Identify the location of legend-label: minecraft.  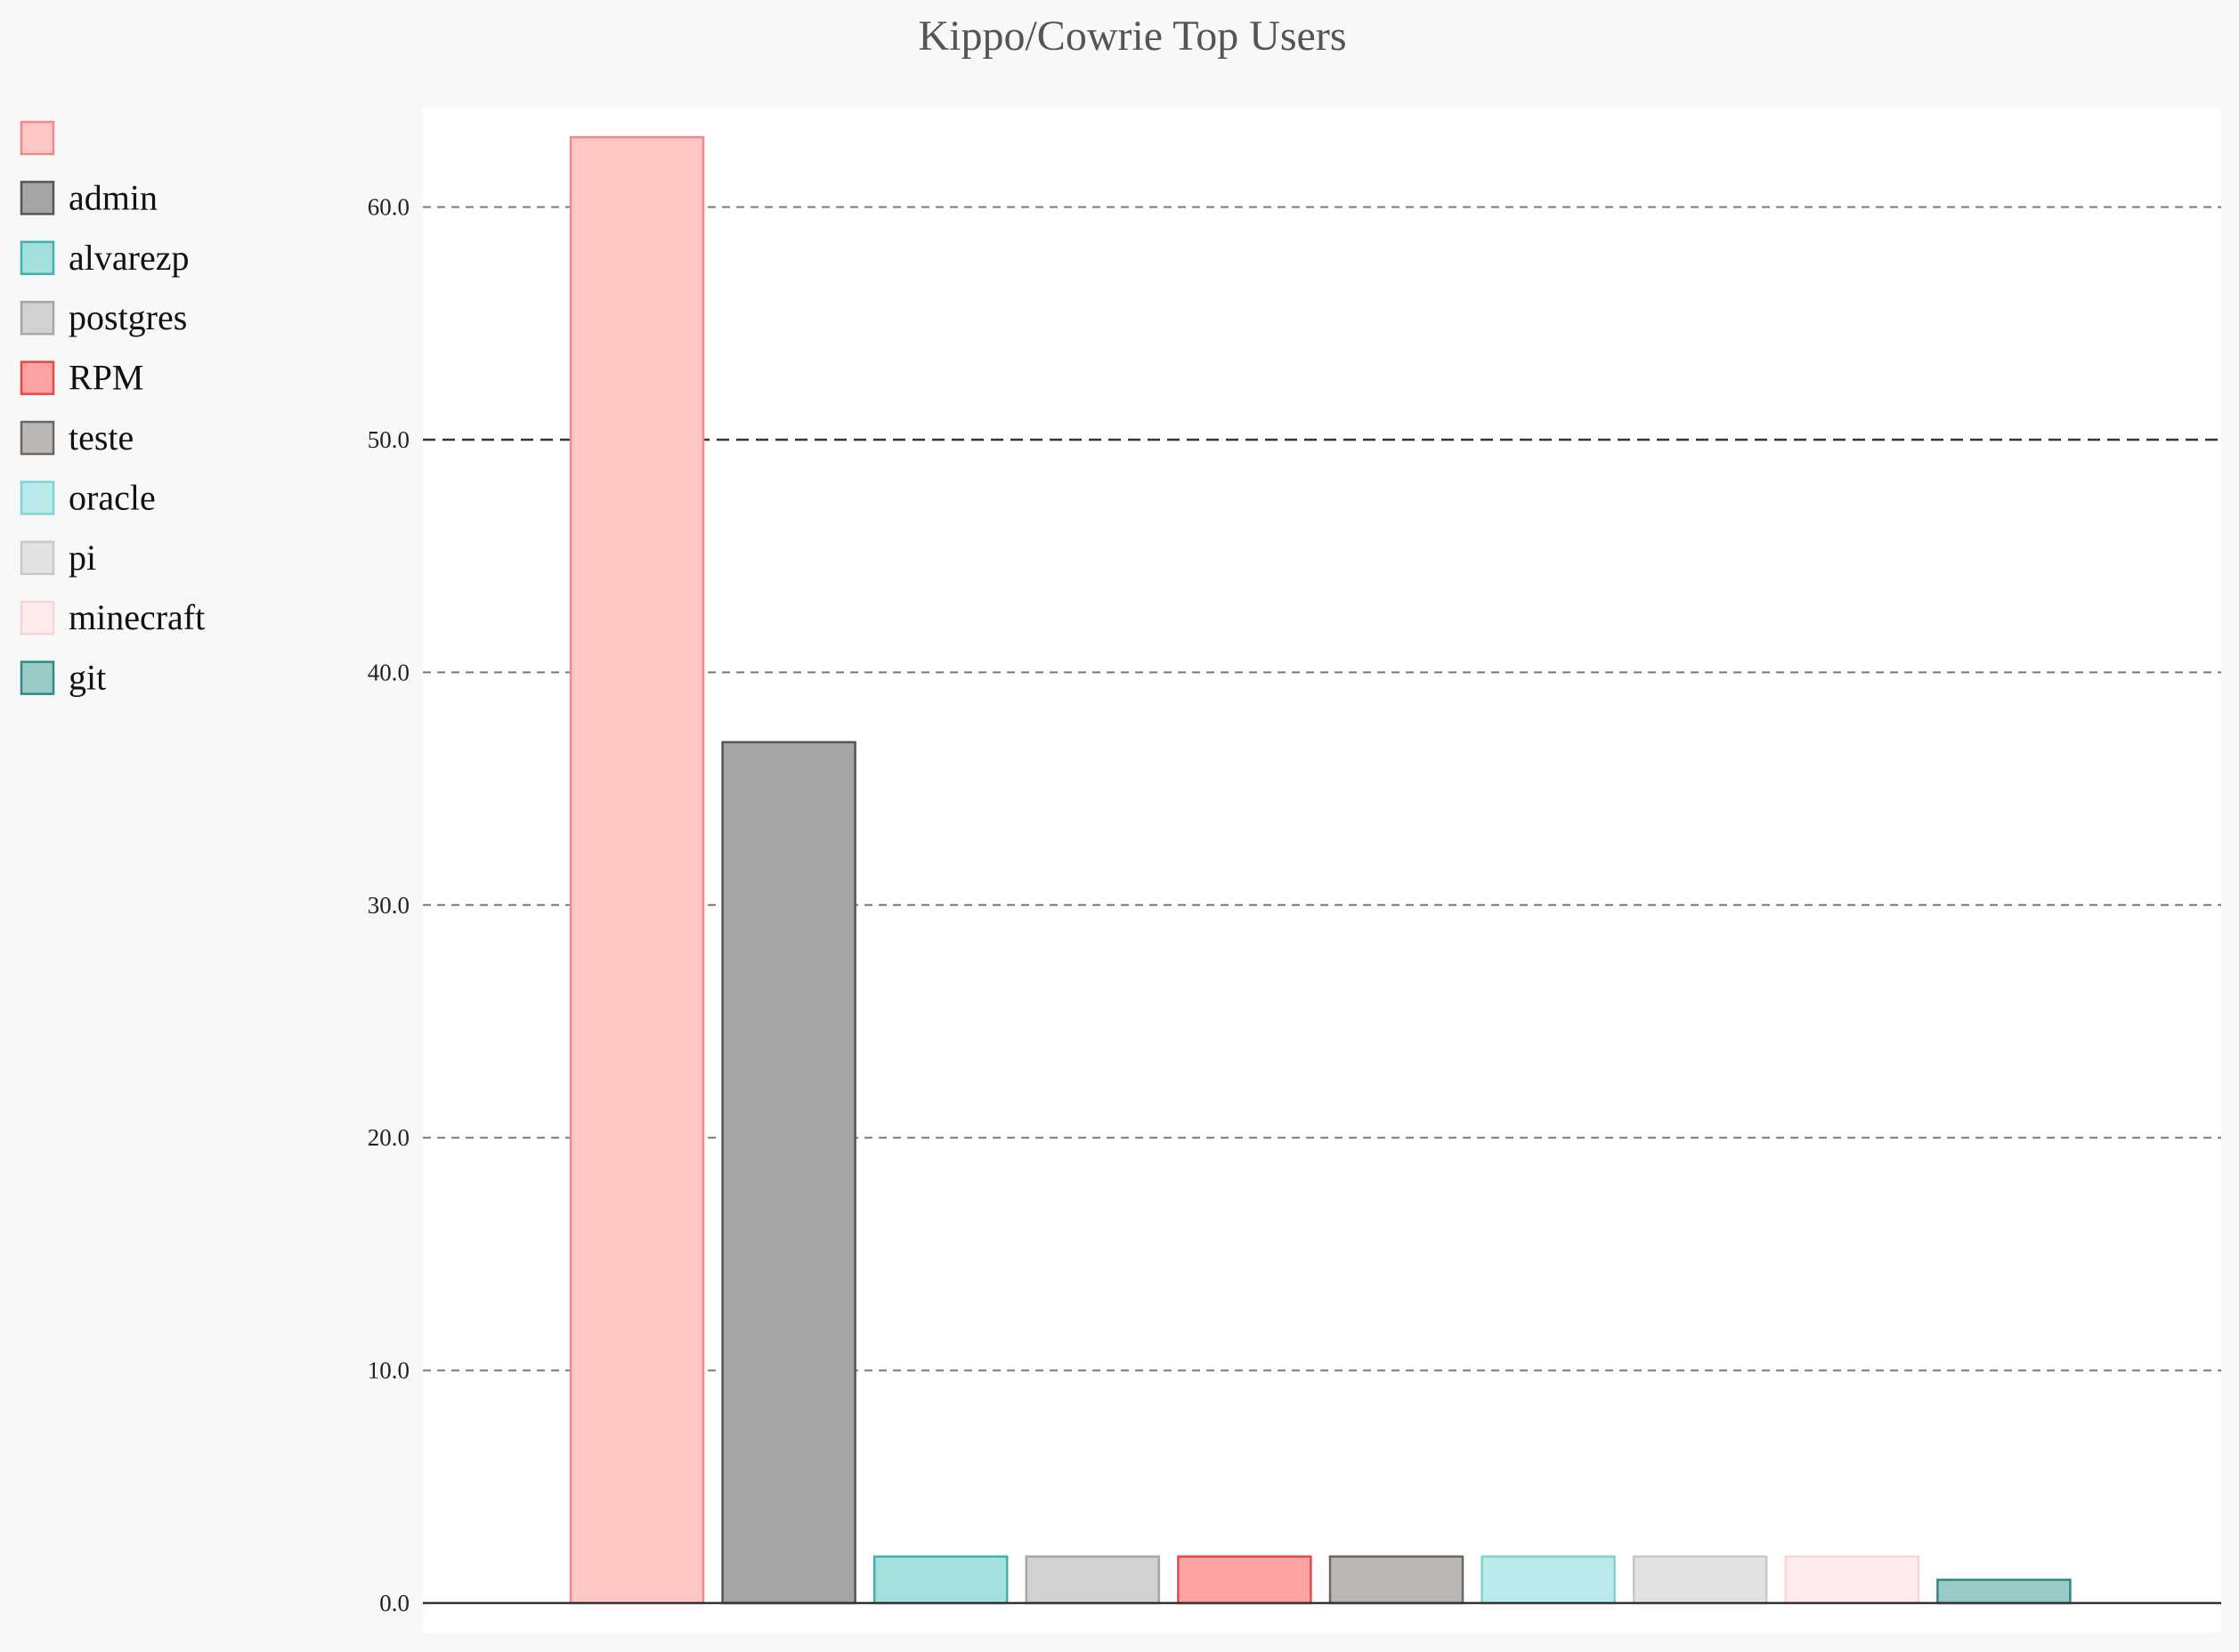
(137, 617).